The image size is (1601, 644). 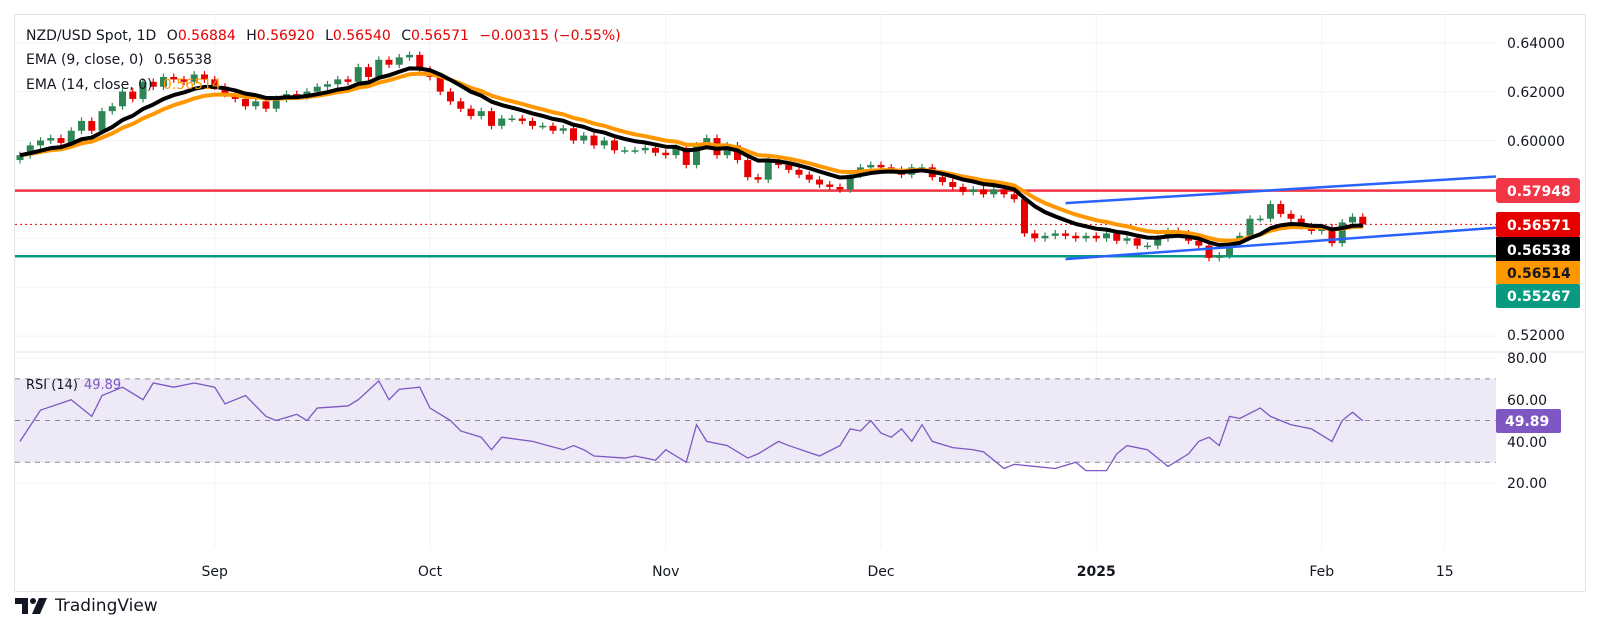 What do you see at coordinates (1527, 359) in the screenshot?
I see `rsi-y-tick: 80.00` at bounding box center [1527, 359].